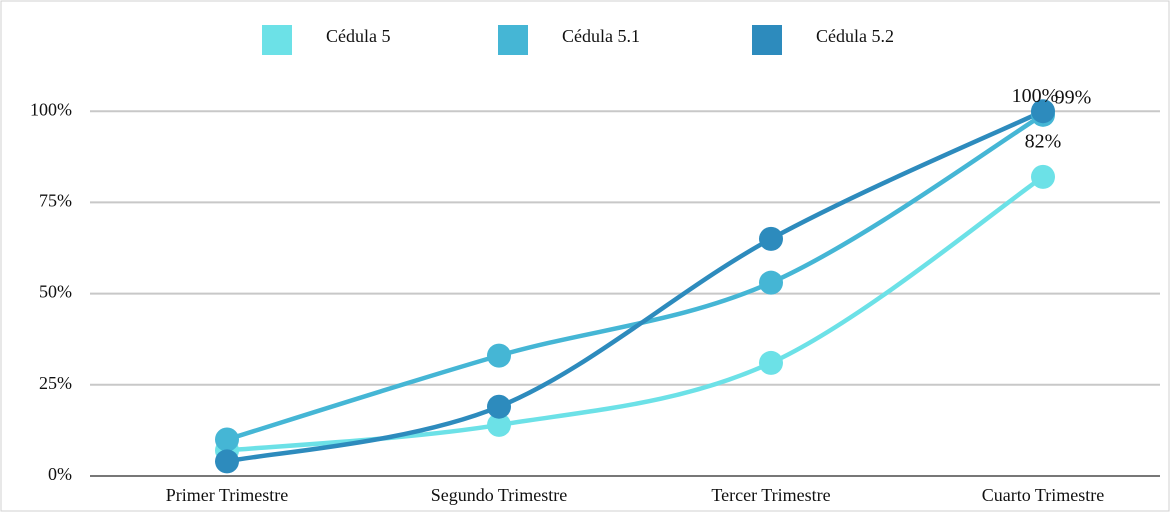 The height and width of the screenshot is (512, 1171). What do you see at coordinates (51, 109) in the screenshot?
I see `y-tick-label: 100%` at bounding box center [51, 109].